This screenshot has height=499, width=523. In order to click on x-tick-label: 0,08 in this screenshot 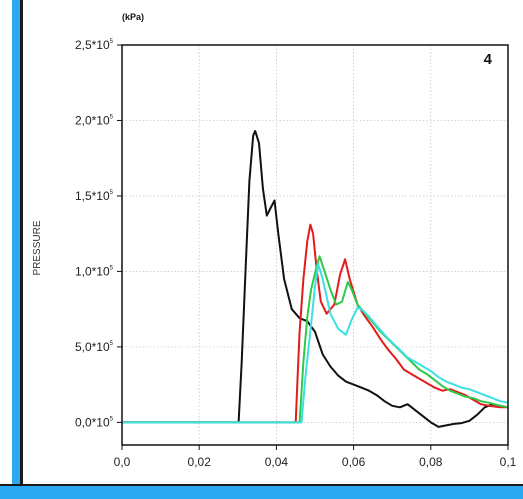, I will do `click(431, 462)`.